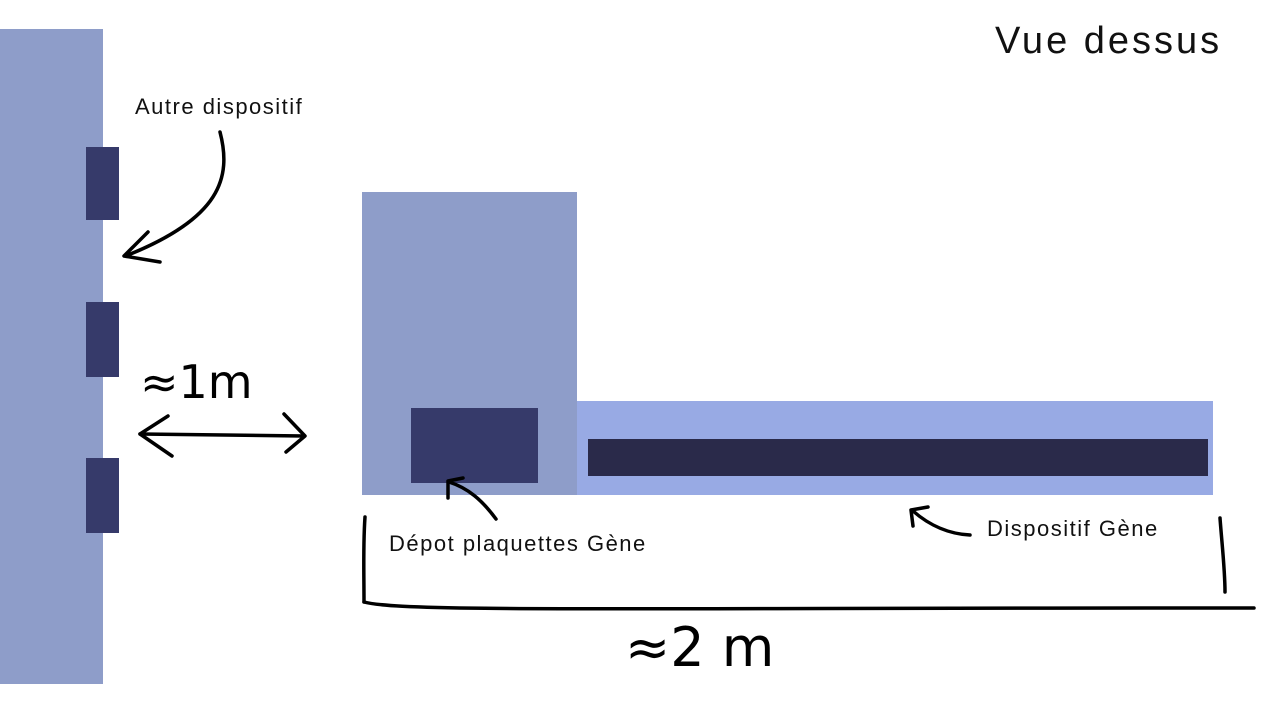 This screenshot has height=703, width=1277. Describe the element at coordinates (222, 435) in the screenshot. I see `distance-double-arrow` at that location.